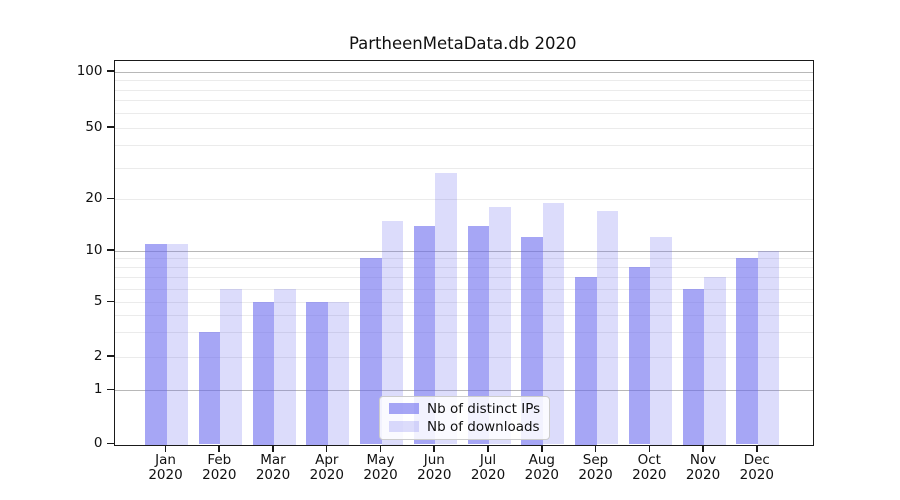 This screenshot has width=900, height=500. Describe the element at coordinates (478, 335) in the screenshot. I see `bar-distinct-ips-jul` at that location.